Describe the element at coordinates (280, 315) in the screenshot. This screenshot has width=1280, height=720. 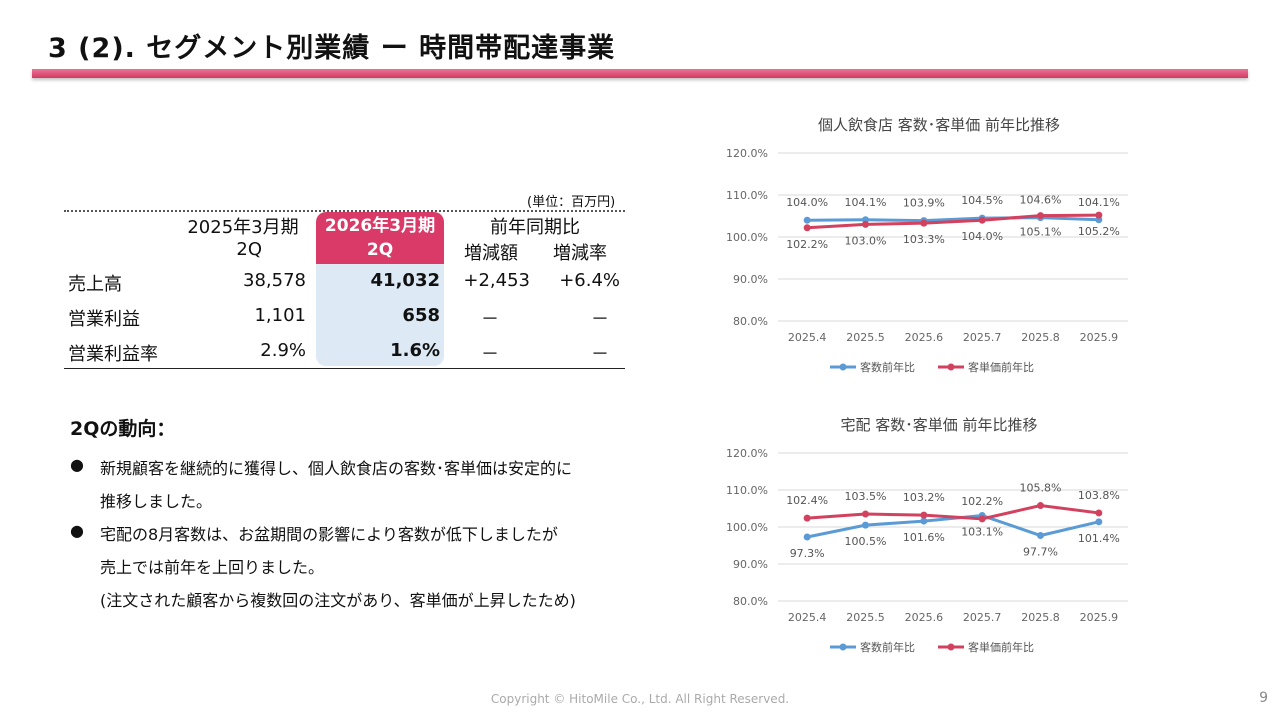
I see `row-prev: 1,101` at that location.